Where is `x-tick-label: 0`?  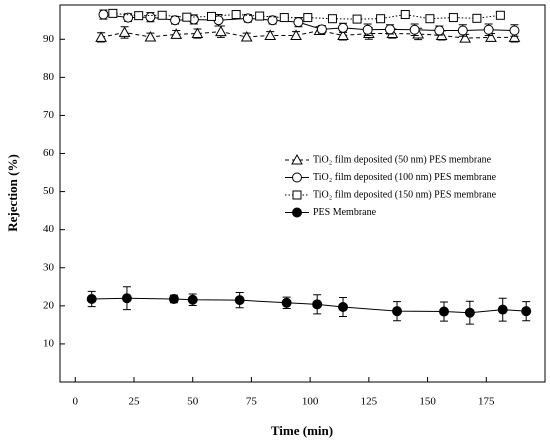 x-tick-label: 0 is located at coordinates (76, 402).